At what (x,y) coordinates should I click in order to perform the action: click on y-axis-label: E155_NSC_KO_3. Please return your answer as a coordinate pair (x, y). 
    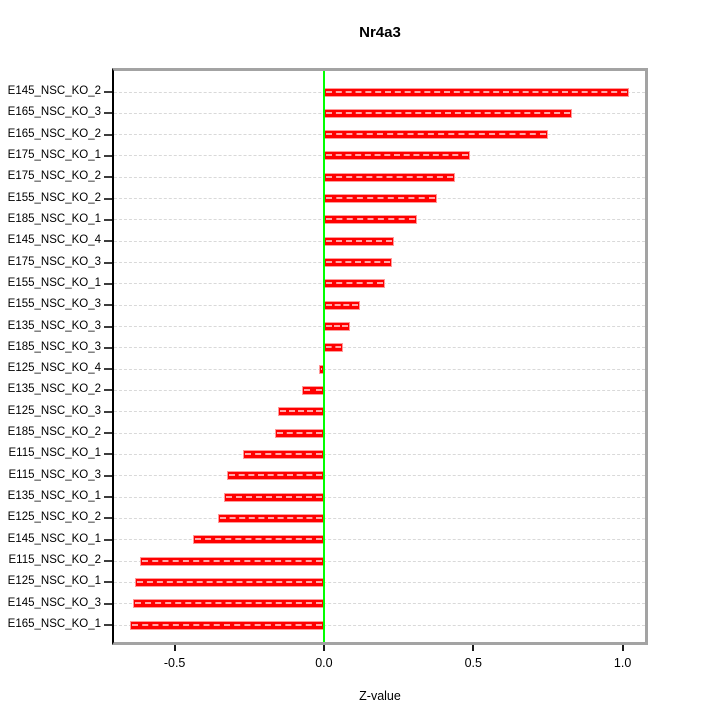
    Looking at the image, I should click on (54, 304).